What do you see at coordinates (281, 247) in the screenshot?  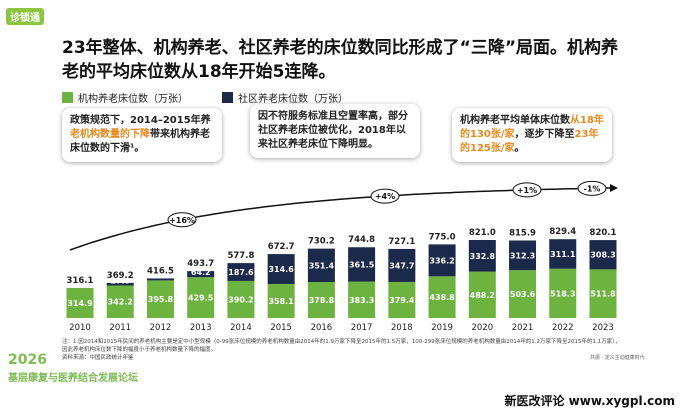 I see `total-label: 672.7` at bounding box center [281, 247].